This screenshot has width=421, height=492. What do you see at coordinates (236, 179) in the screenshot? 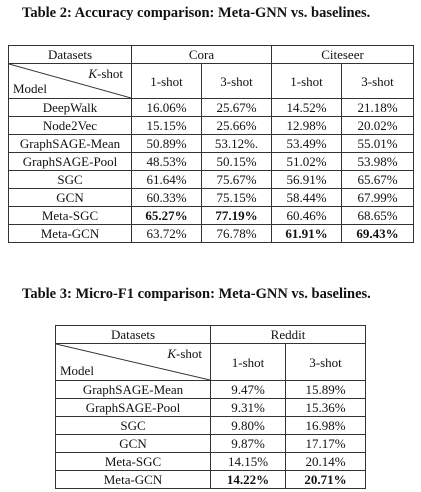
I see `value-cell: 75.67%` at bounding box center [236, 179].